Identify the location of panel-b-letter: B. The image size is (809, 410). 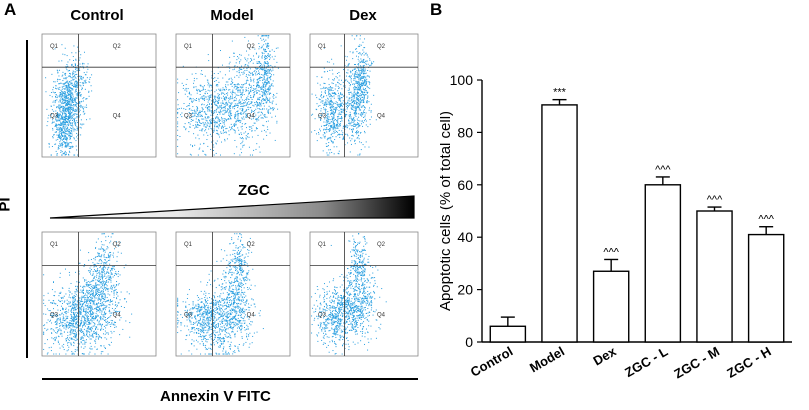
(436, 9).